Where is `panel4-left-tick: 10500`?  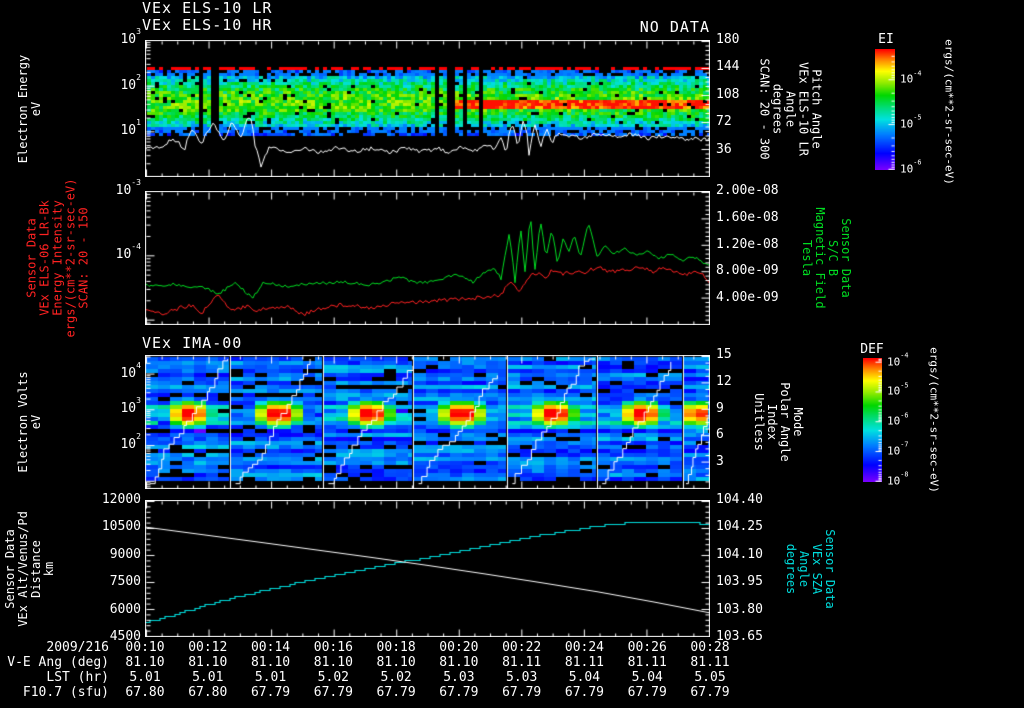
panel4-left-tick: 10500 is located at coordinates (121, 527).